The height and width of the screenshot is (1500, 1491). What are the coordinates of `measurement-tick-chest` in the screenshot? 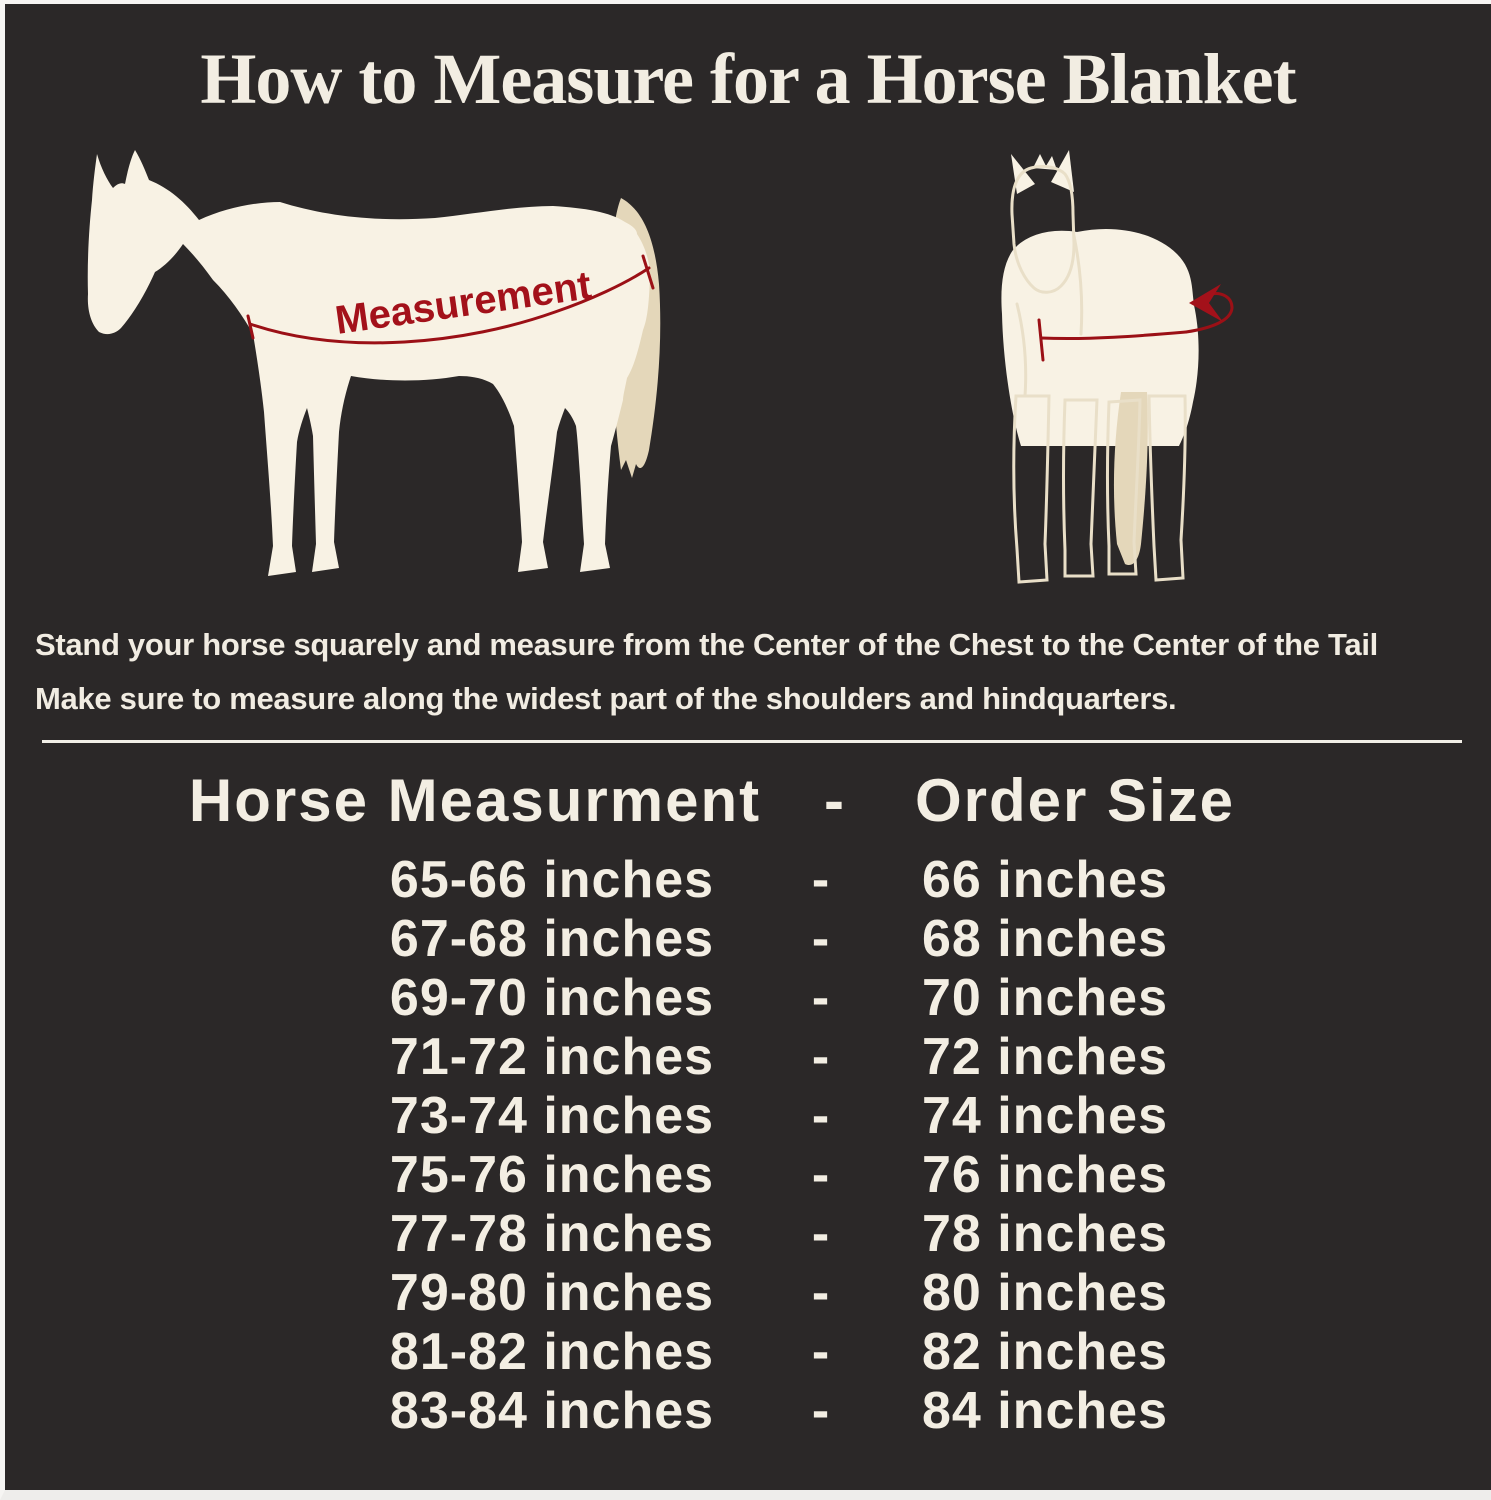 It's located at (250, 327).